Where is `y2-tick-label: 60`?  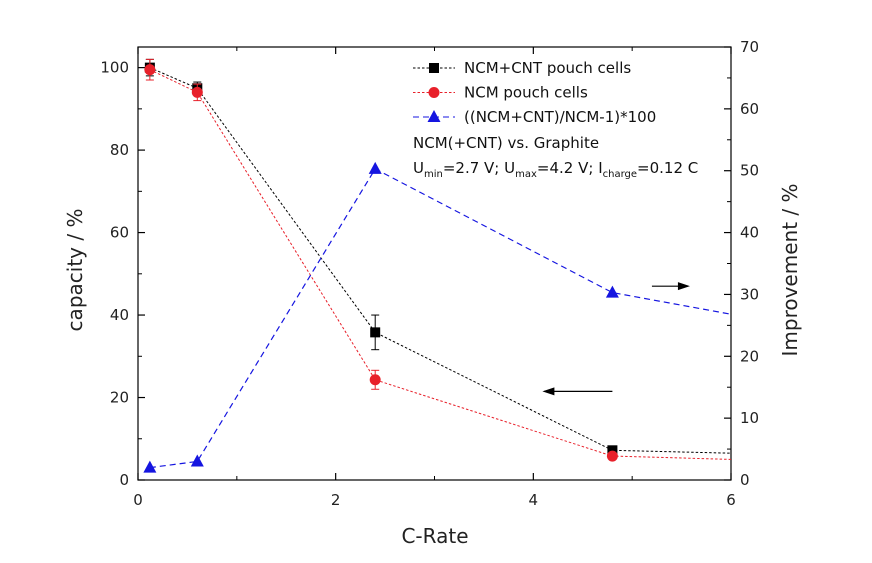
y2-tick-label: 60 is located at coordinates (749, 109).